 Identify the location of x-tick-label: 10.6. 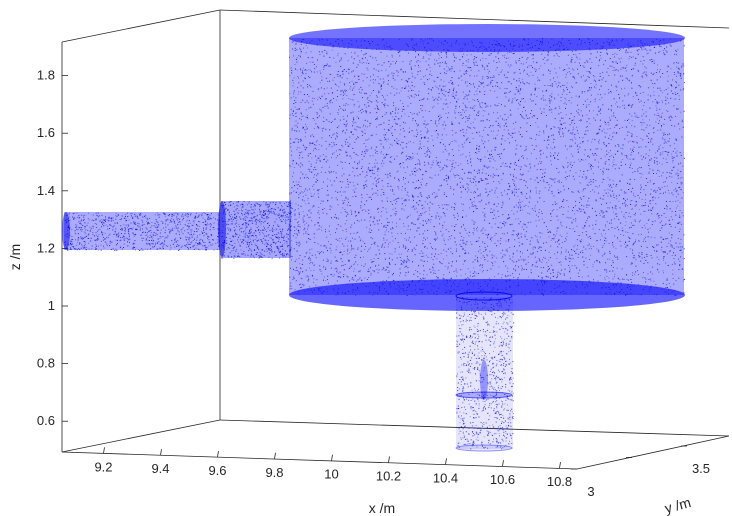
(502, 479).